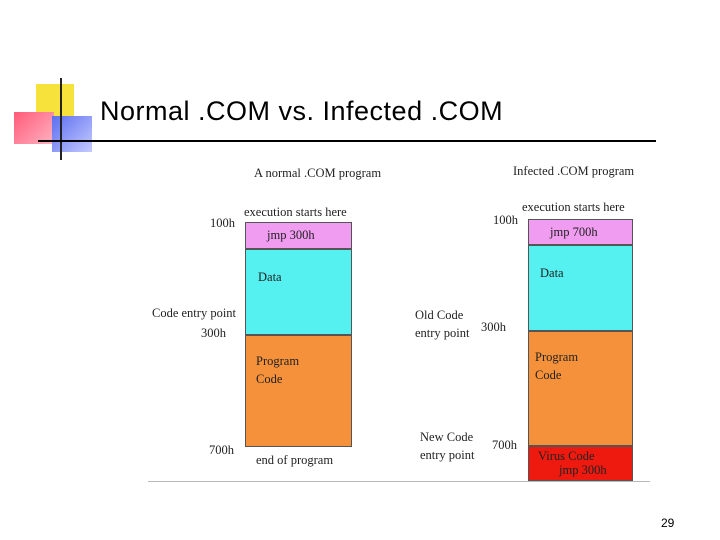 The height and width of the screenshot is (540, 720). I want to click on normal-jmp-block: jmp 300h, so click(298, 235).